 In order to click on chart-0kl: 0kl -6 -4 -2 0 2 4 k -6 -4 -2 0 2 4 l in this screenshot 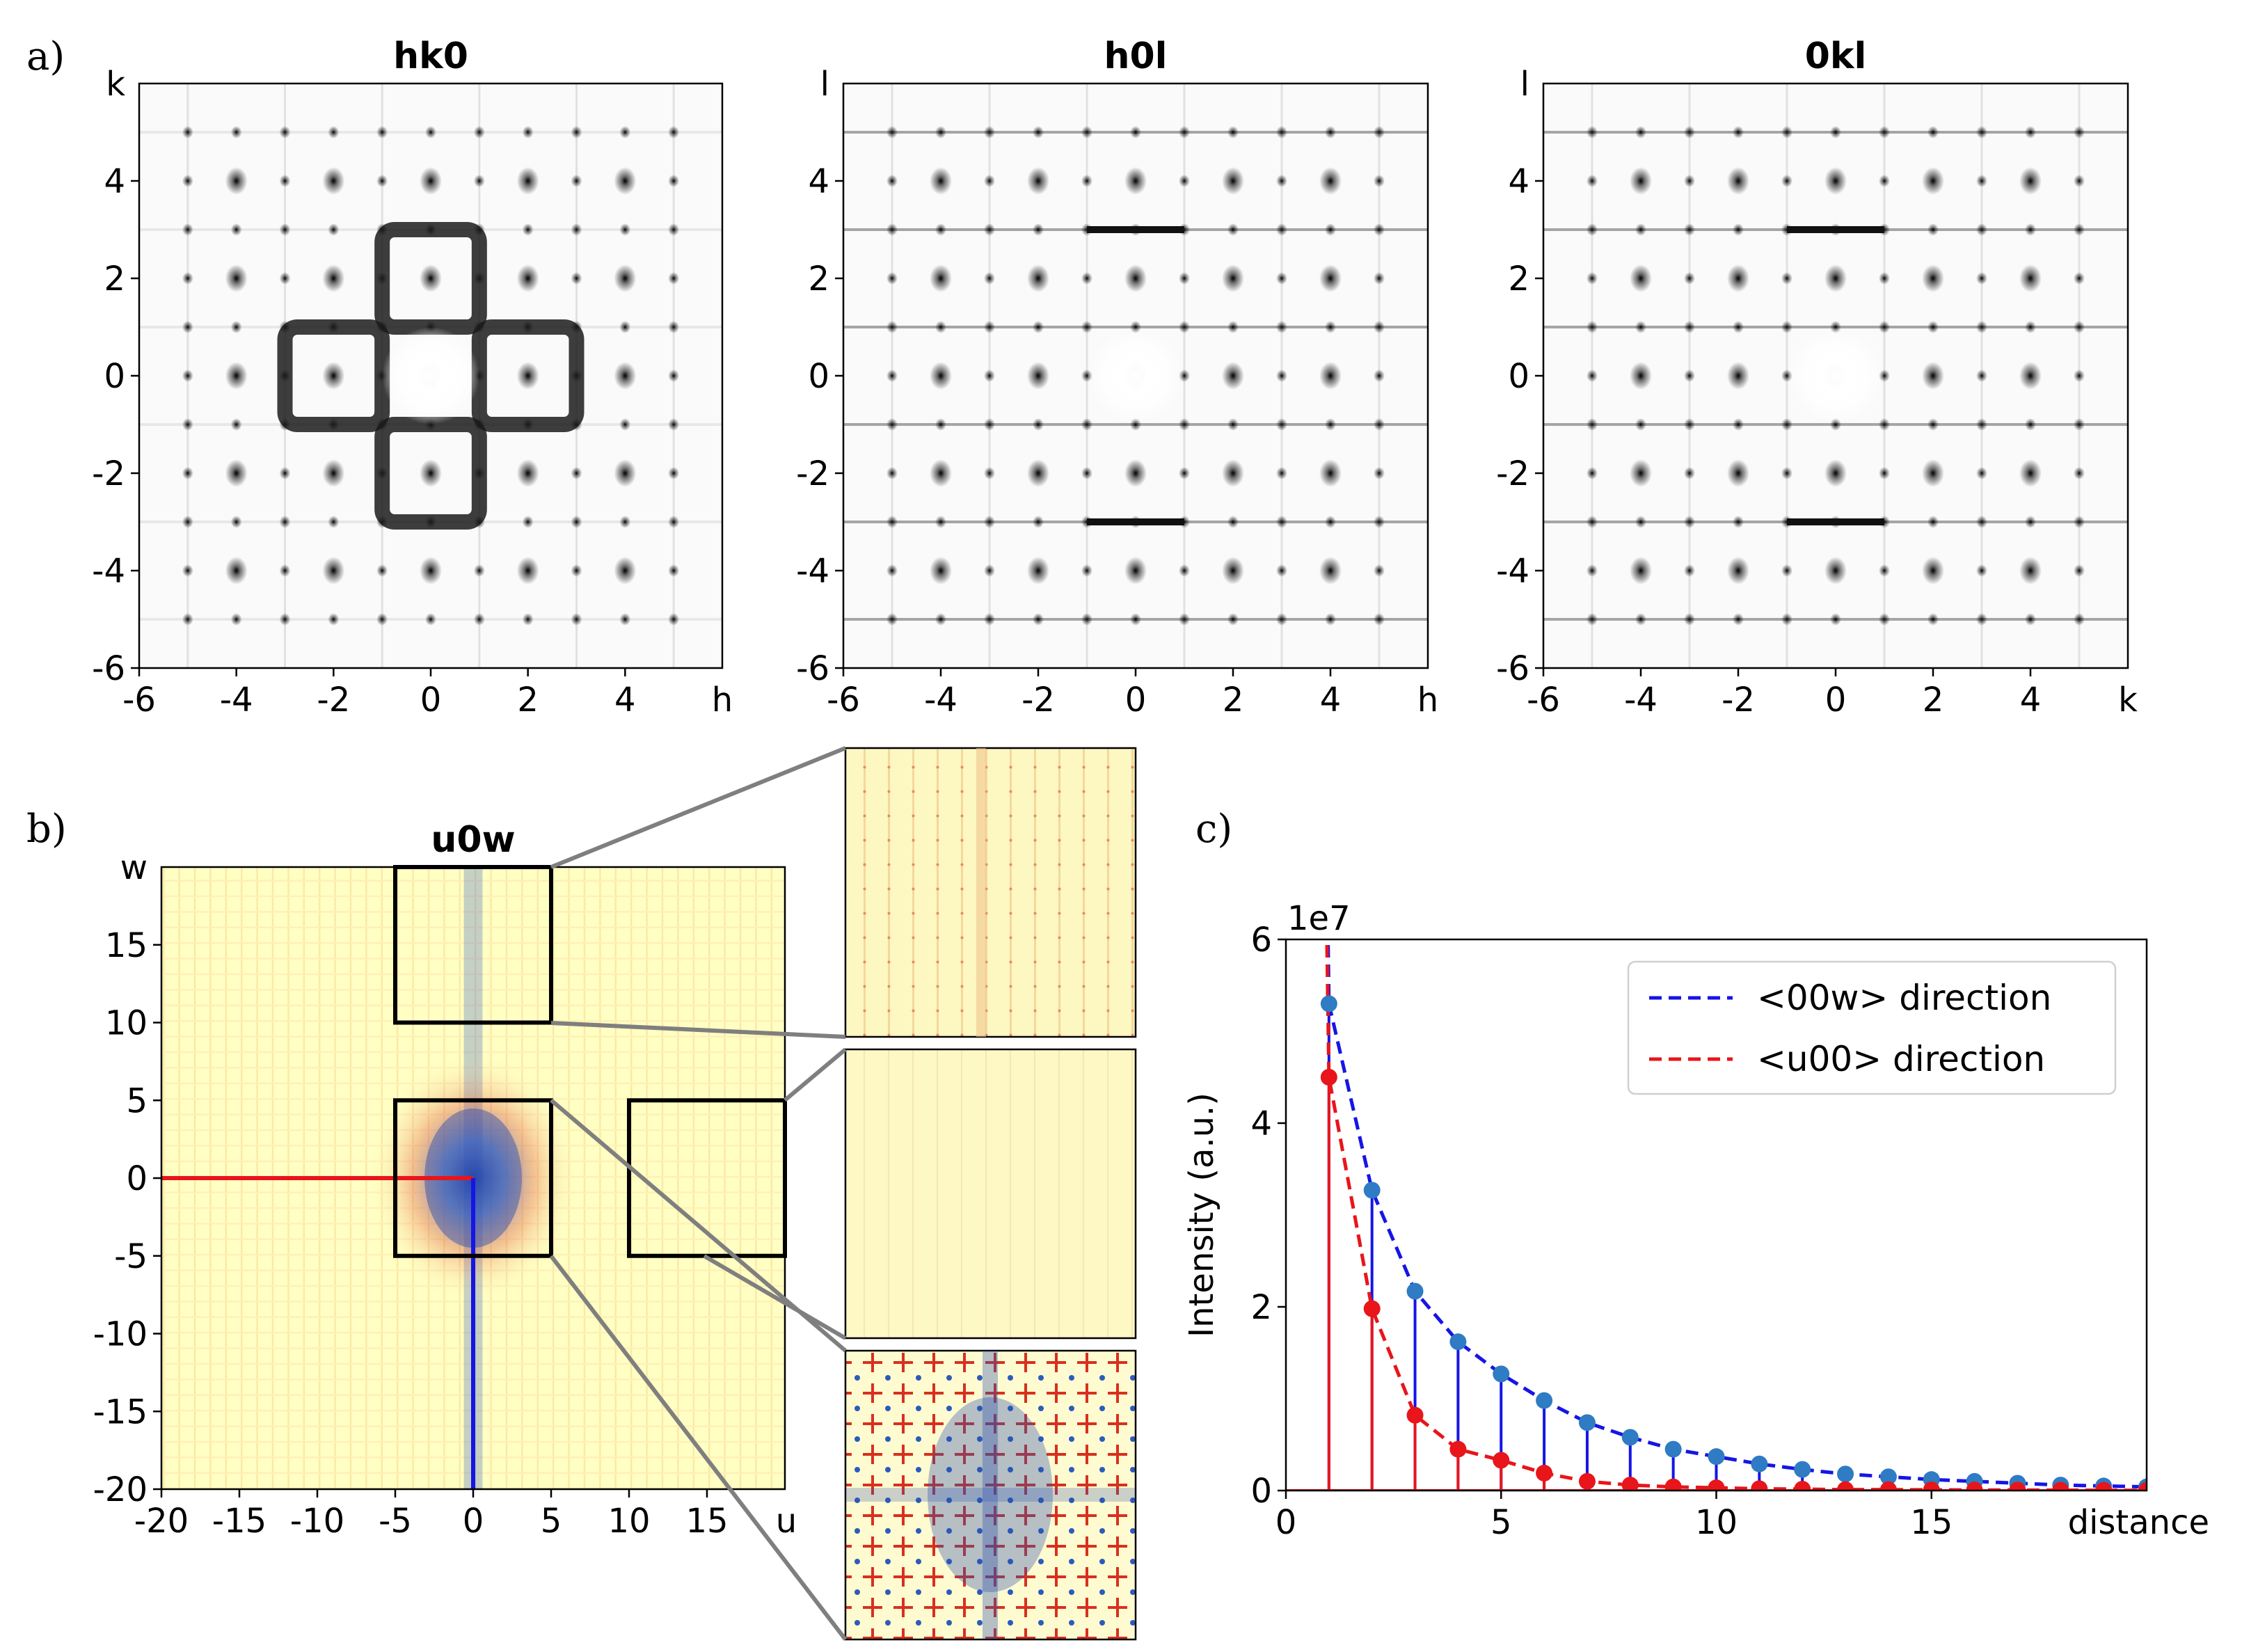, I will do `click(1817, 378)`.